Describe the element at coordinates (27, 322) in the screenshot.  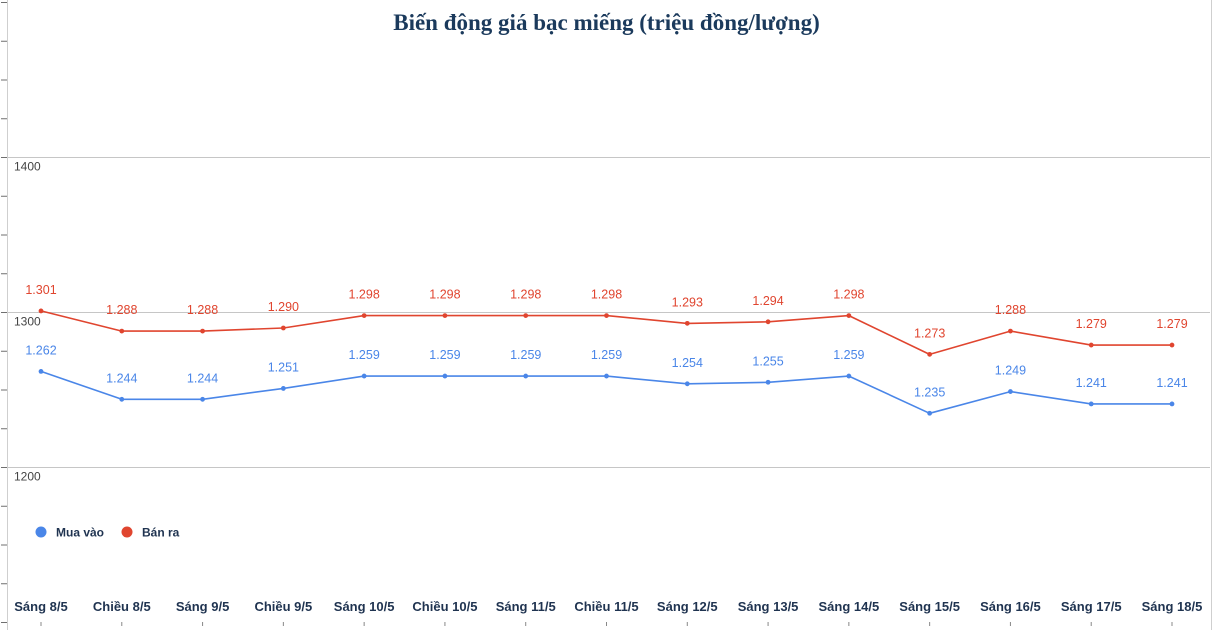
I see `y-tick-label: 1300` at that location.